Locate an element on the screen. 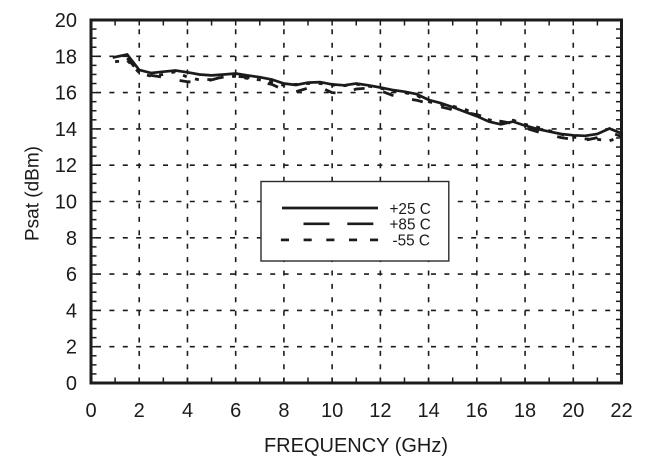  svg-text: +25 C is located at coordinates (410, 209).